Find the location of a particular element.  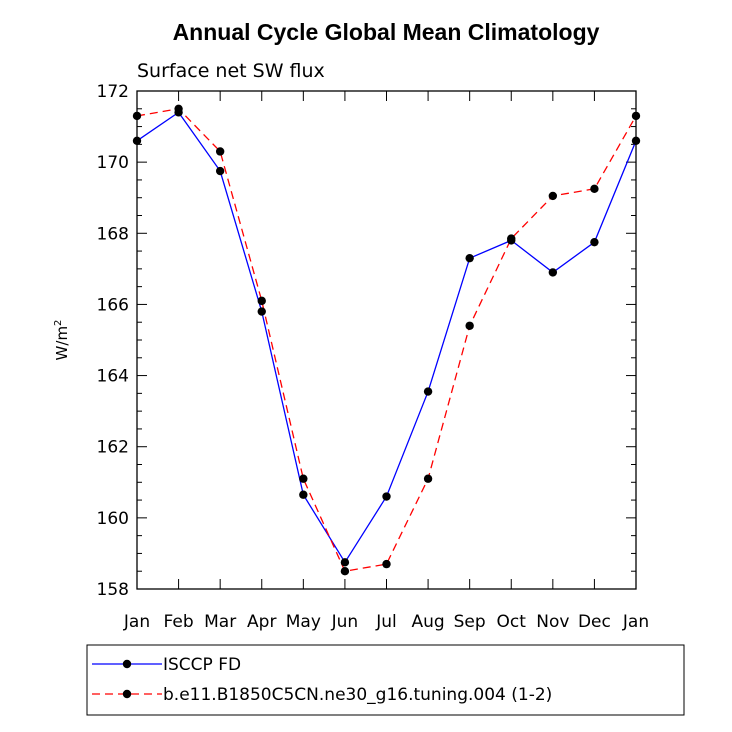

x-tick-label: Apr is located at coordinates (261, 622).